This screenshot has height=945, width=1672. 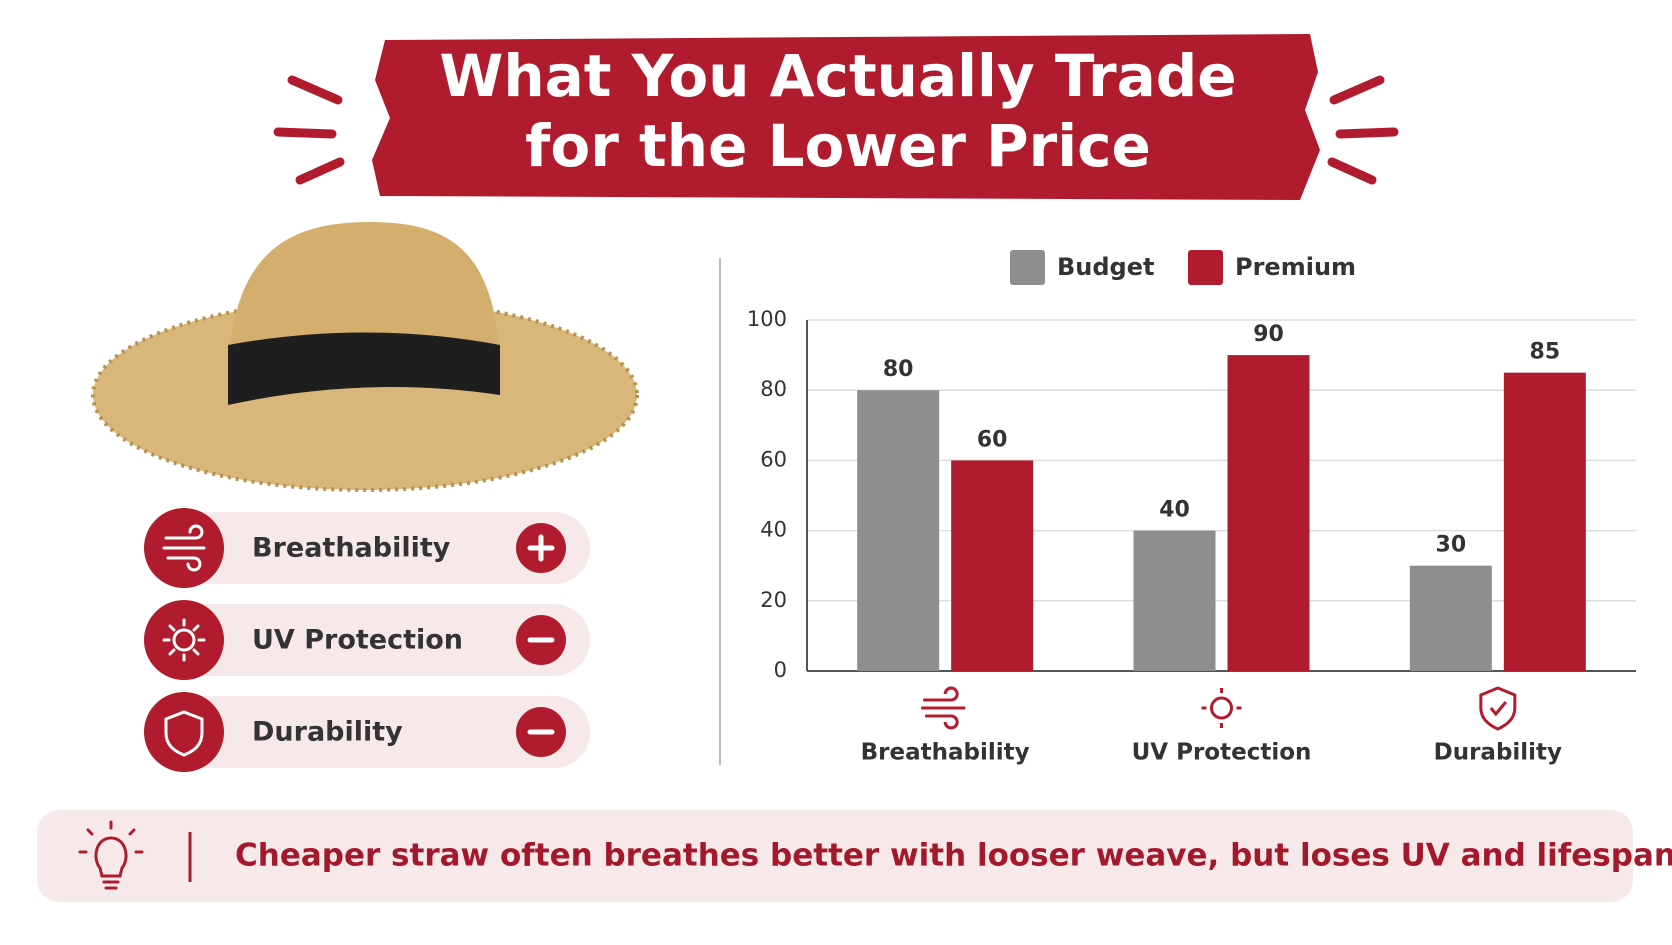 What do you see at coordinates (1295, 267) in the screenshot?
I see `legend-label: Premium` at bounding box center [1295, 267].